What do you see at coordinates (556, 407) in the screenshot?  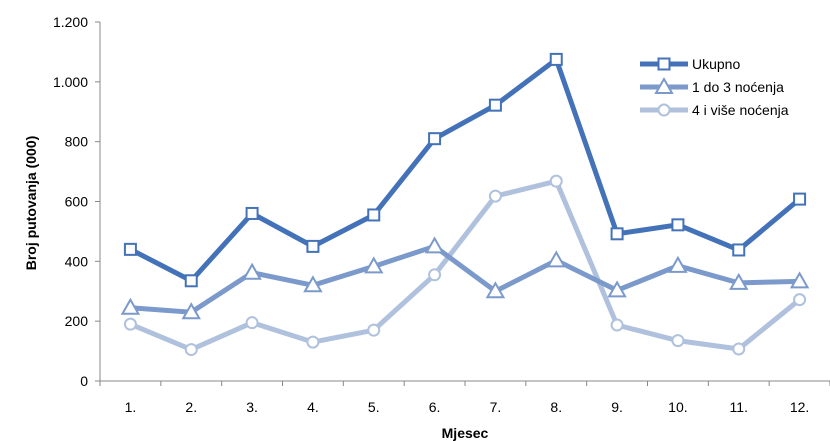 I see `x-tick-label: 8.` at bounding box center [556, 407].